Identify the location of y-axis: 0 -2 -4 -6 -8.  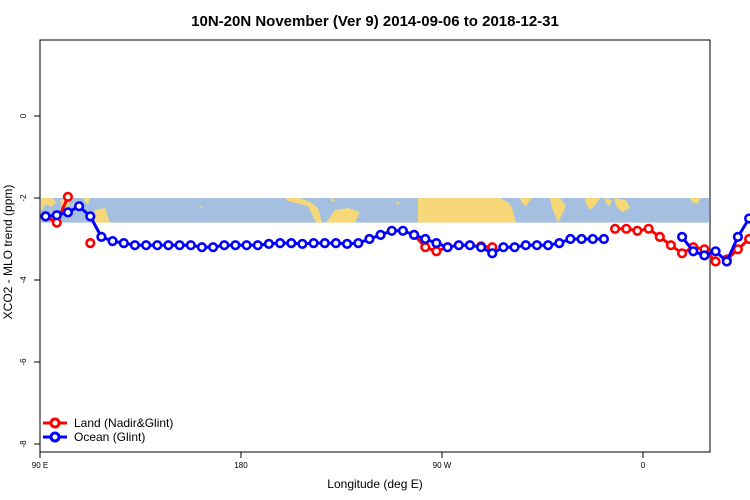
(29, 280).